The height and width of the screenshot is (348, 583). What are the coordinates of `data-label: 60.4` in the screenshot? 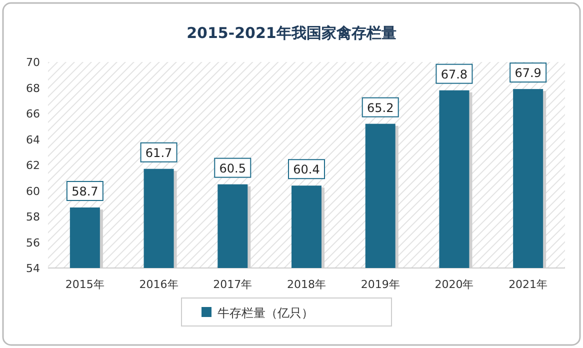 It's located at (306, 169).